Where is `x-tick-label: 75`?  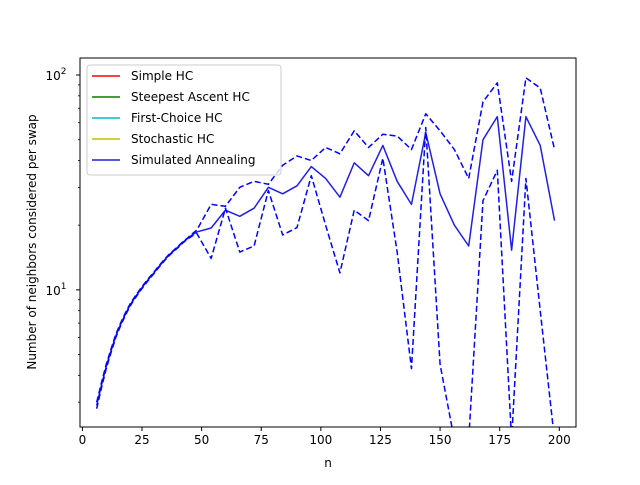 x-tick-label: 75 is located at coordinates (261, 440).